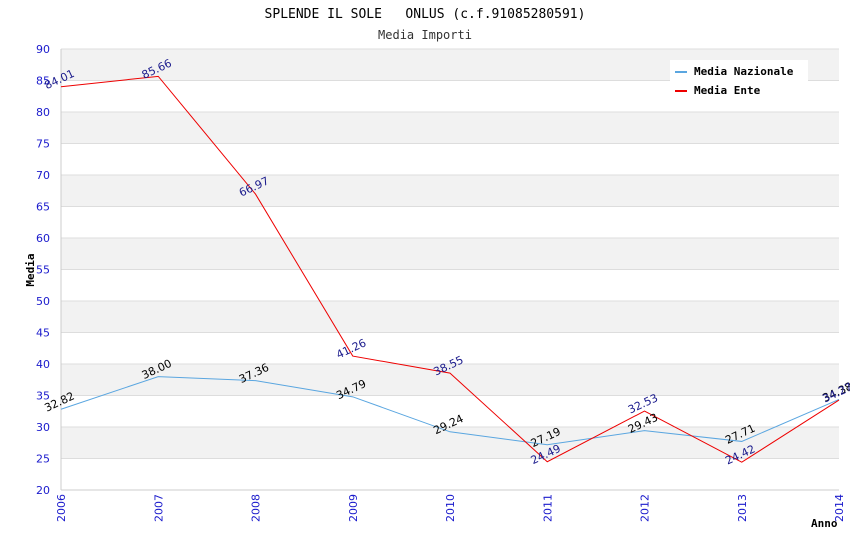 This screenshot has height=550, width=850. What do you see at coordinates (839, 508) in the screenshot?
I see `x-tick-label: 2014` at bounding box center [839, 508].